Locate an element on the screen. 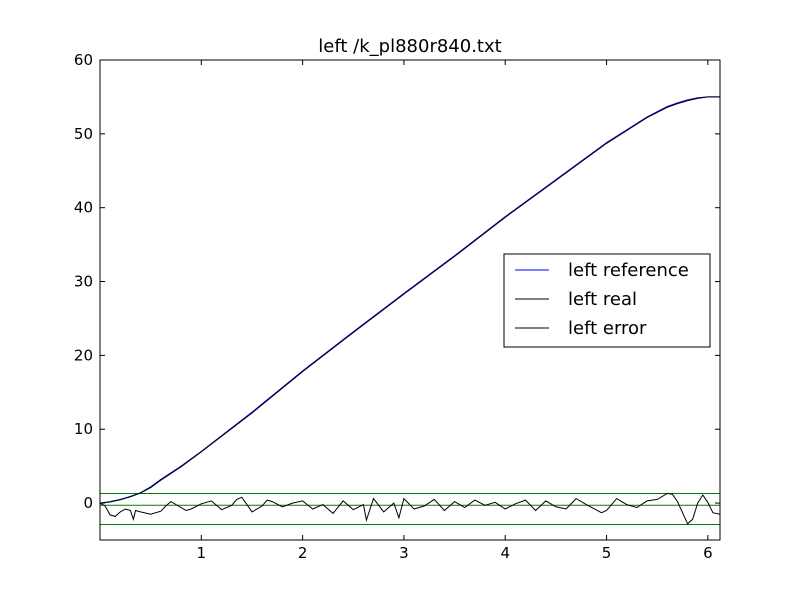  y-tick-label-20: 20 is located at coordinates (83, 355).